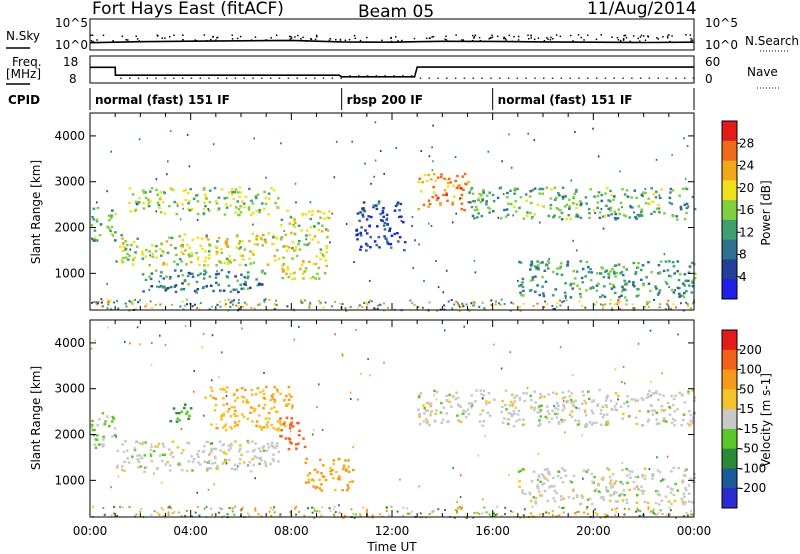 The width and height of the screenshot is (800, 554). I want to click on power-colorbar-label: Power [dB], so click(766, 212).